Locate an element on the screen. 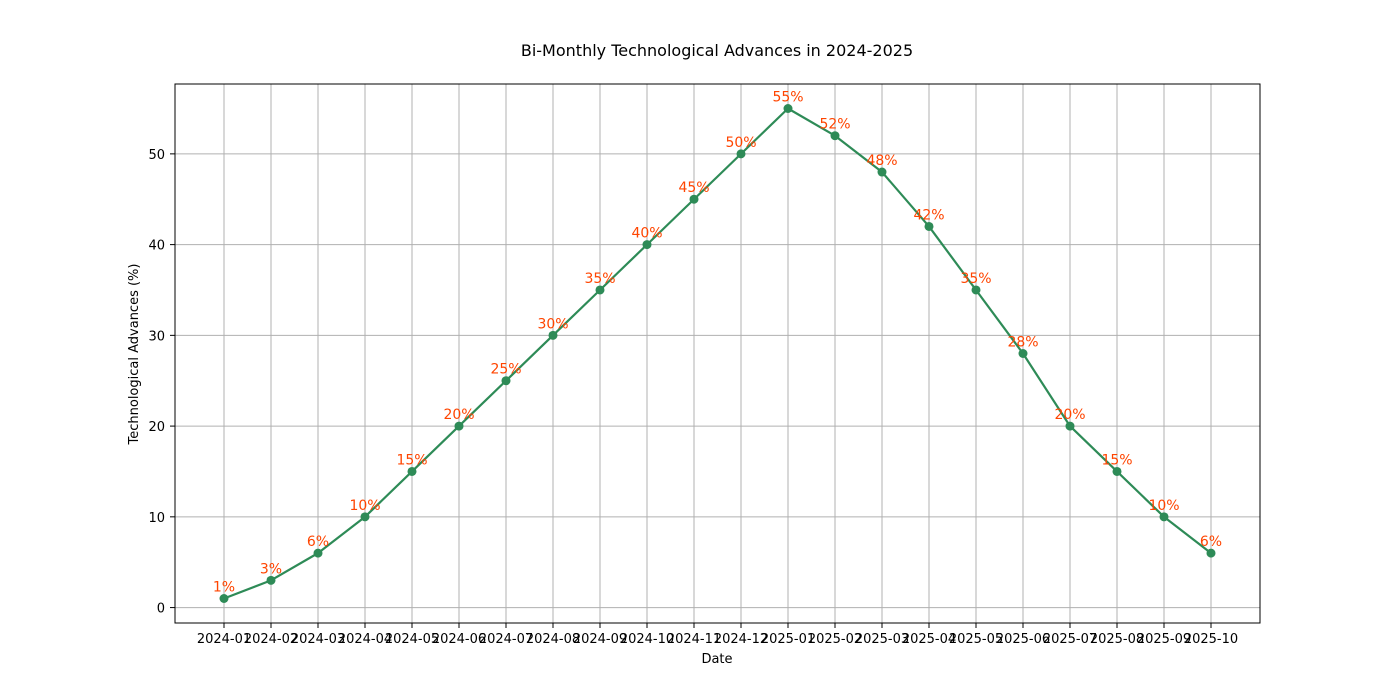 This screenshot has height=700, width=1400. x-tick-label: 2025-09 is located at coordinates (1164, 639).